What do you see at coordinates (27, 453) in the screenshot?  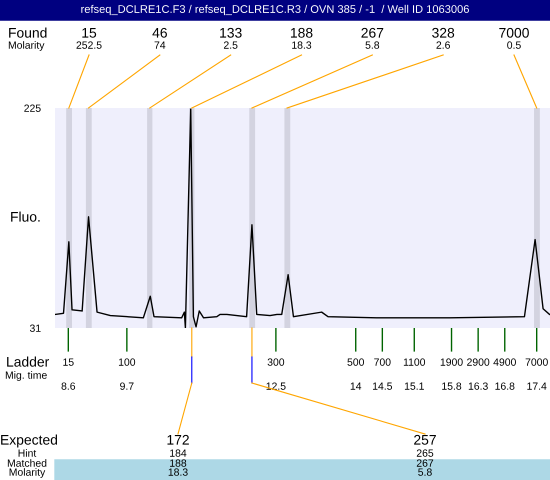 I see `text: Hint` at bounding box center [27, 453].